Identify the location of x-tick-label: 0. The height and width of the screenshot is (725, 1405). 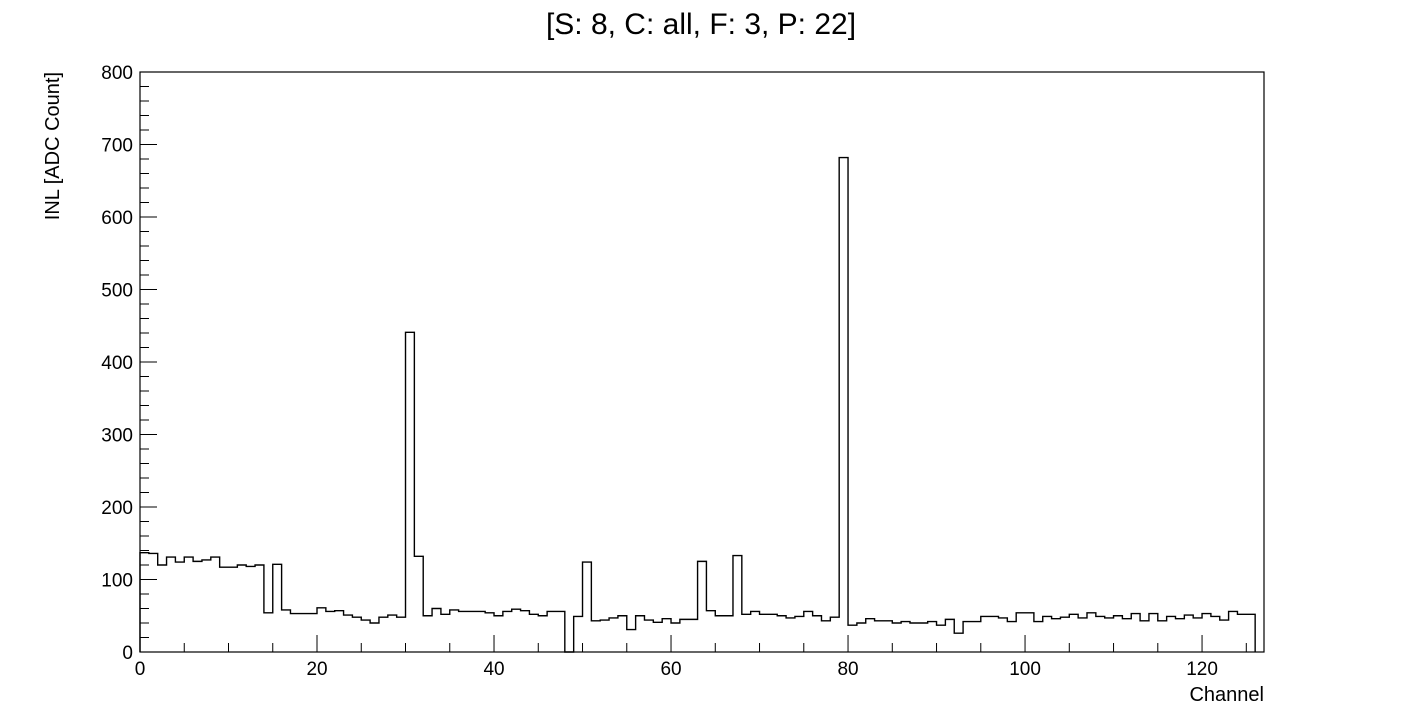
(140, 669).